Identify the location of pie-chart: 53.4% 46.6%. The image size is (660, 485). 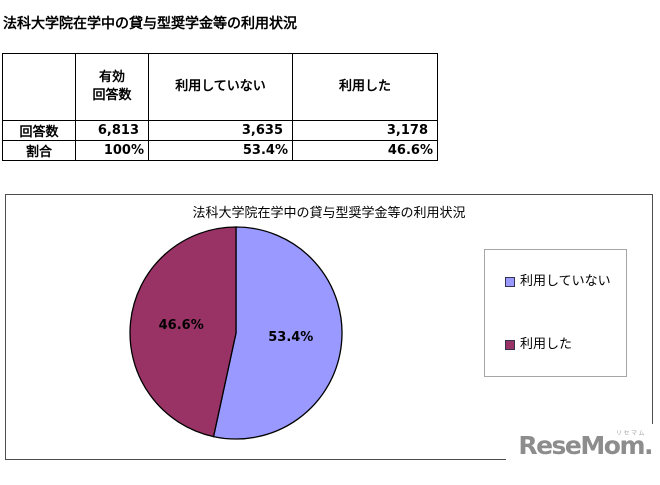
(236, 333).